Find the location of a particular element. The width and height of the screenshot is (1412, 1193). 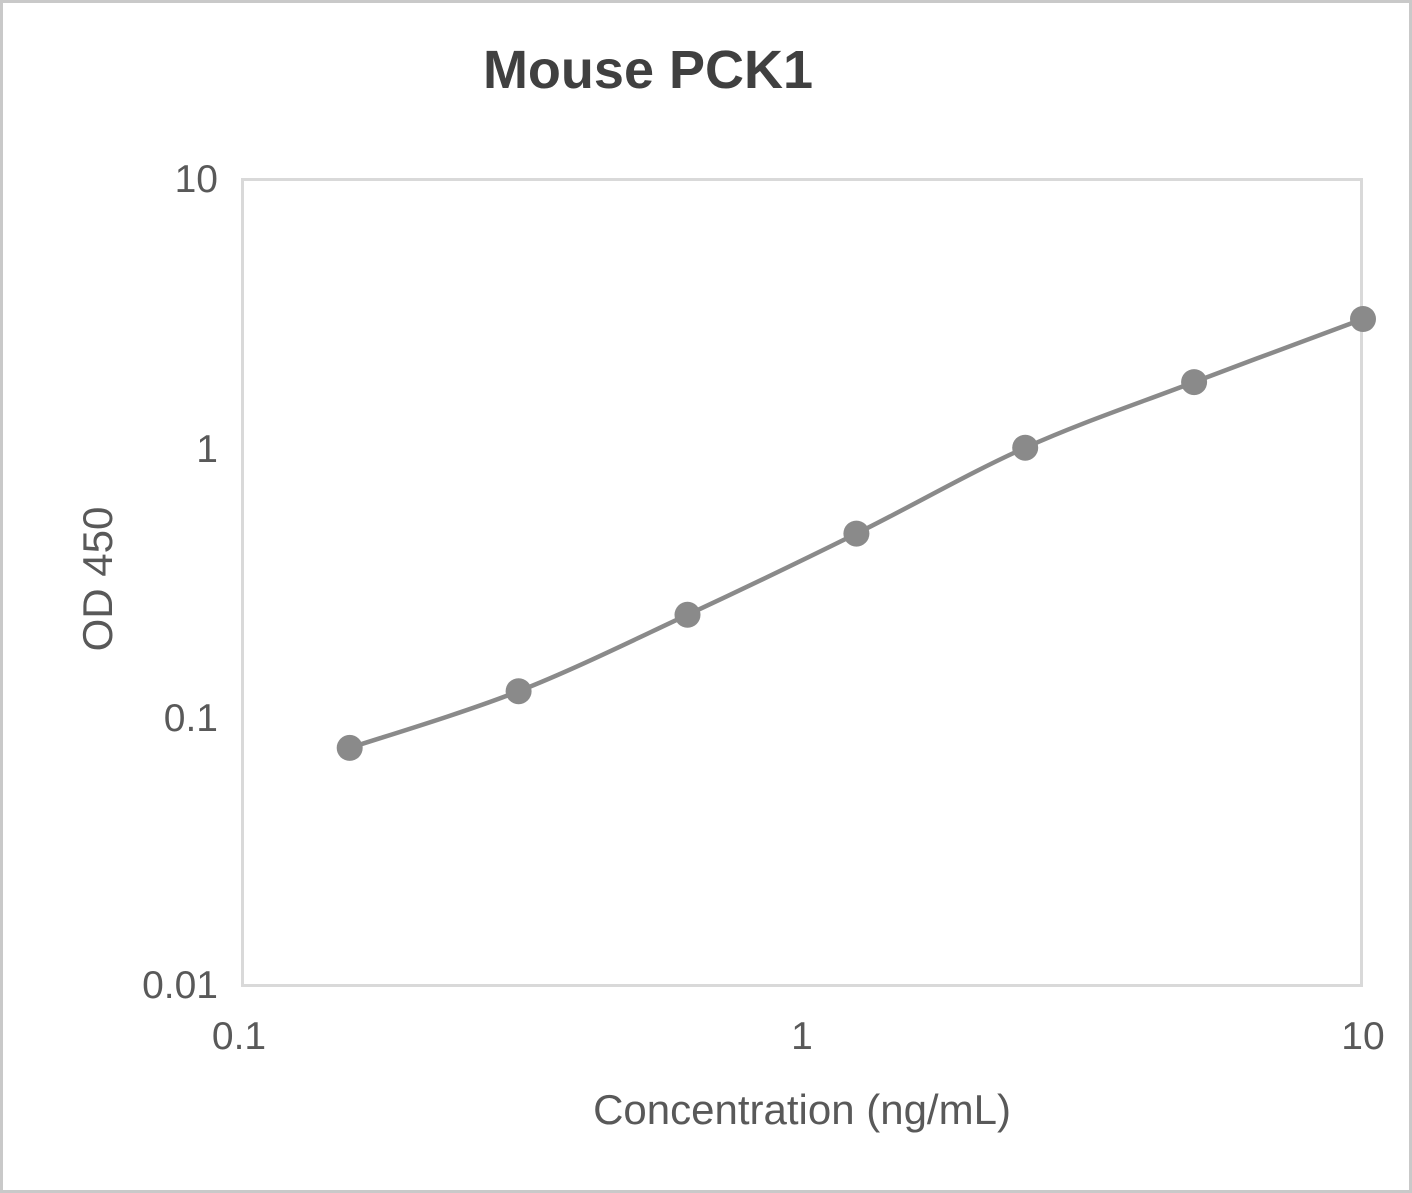

x-tick-label-0p1: 0.1 is located at coordinates (239, 1036).